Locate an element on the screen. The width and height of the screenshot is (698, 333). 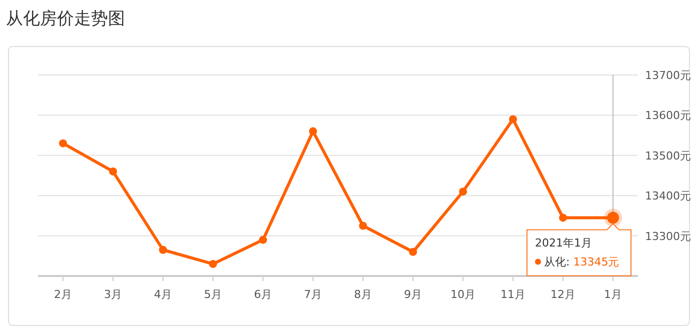
y-tick-label: 13300元 is located at coordinates (668, 236).